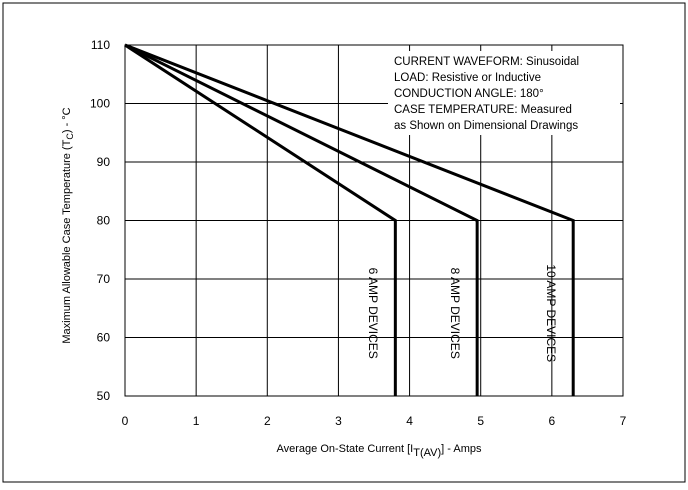 This screenshot has width=688, height=490. What do you see at coordinates (100, 104) in the screenshot?
I see `y-tick-label: 100` at bounding box center [100, 104].